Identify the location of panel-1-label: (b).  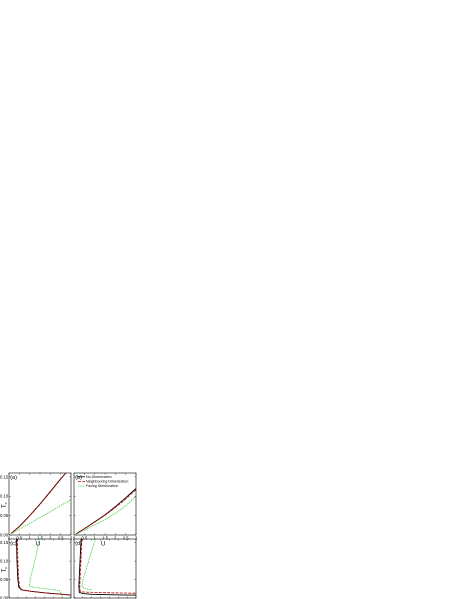
(78, 478).